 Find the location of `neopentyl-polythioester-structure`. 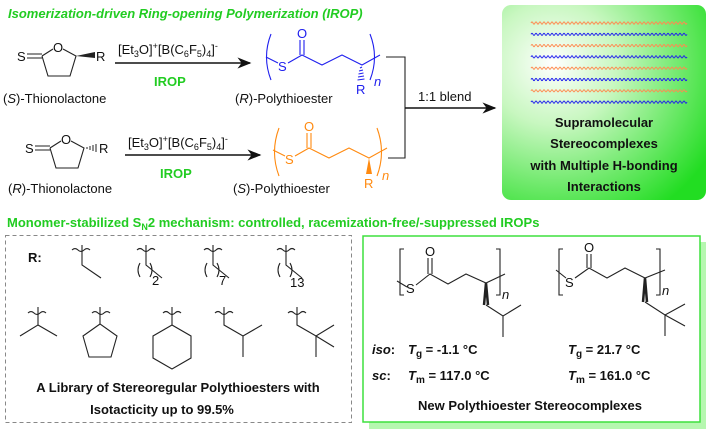

neopentyl-polythioester-structure is located at coordinates (620, 292).